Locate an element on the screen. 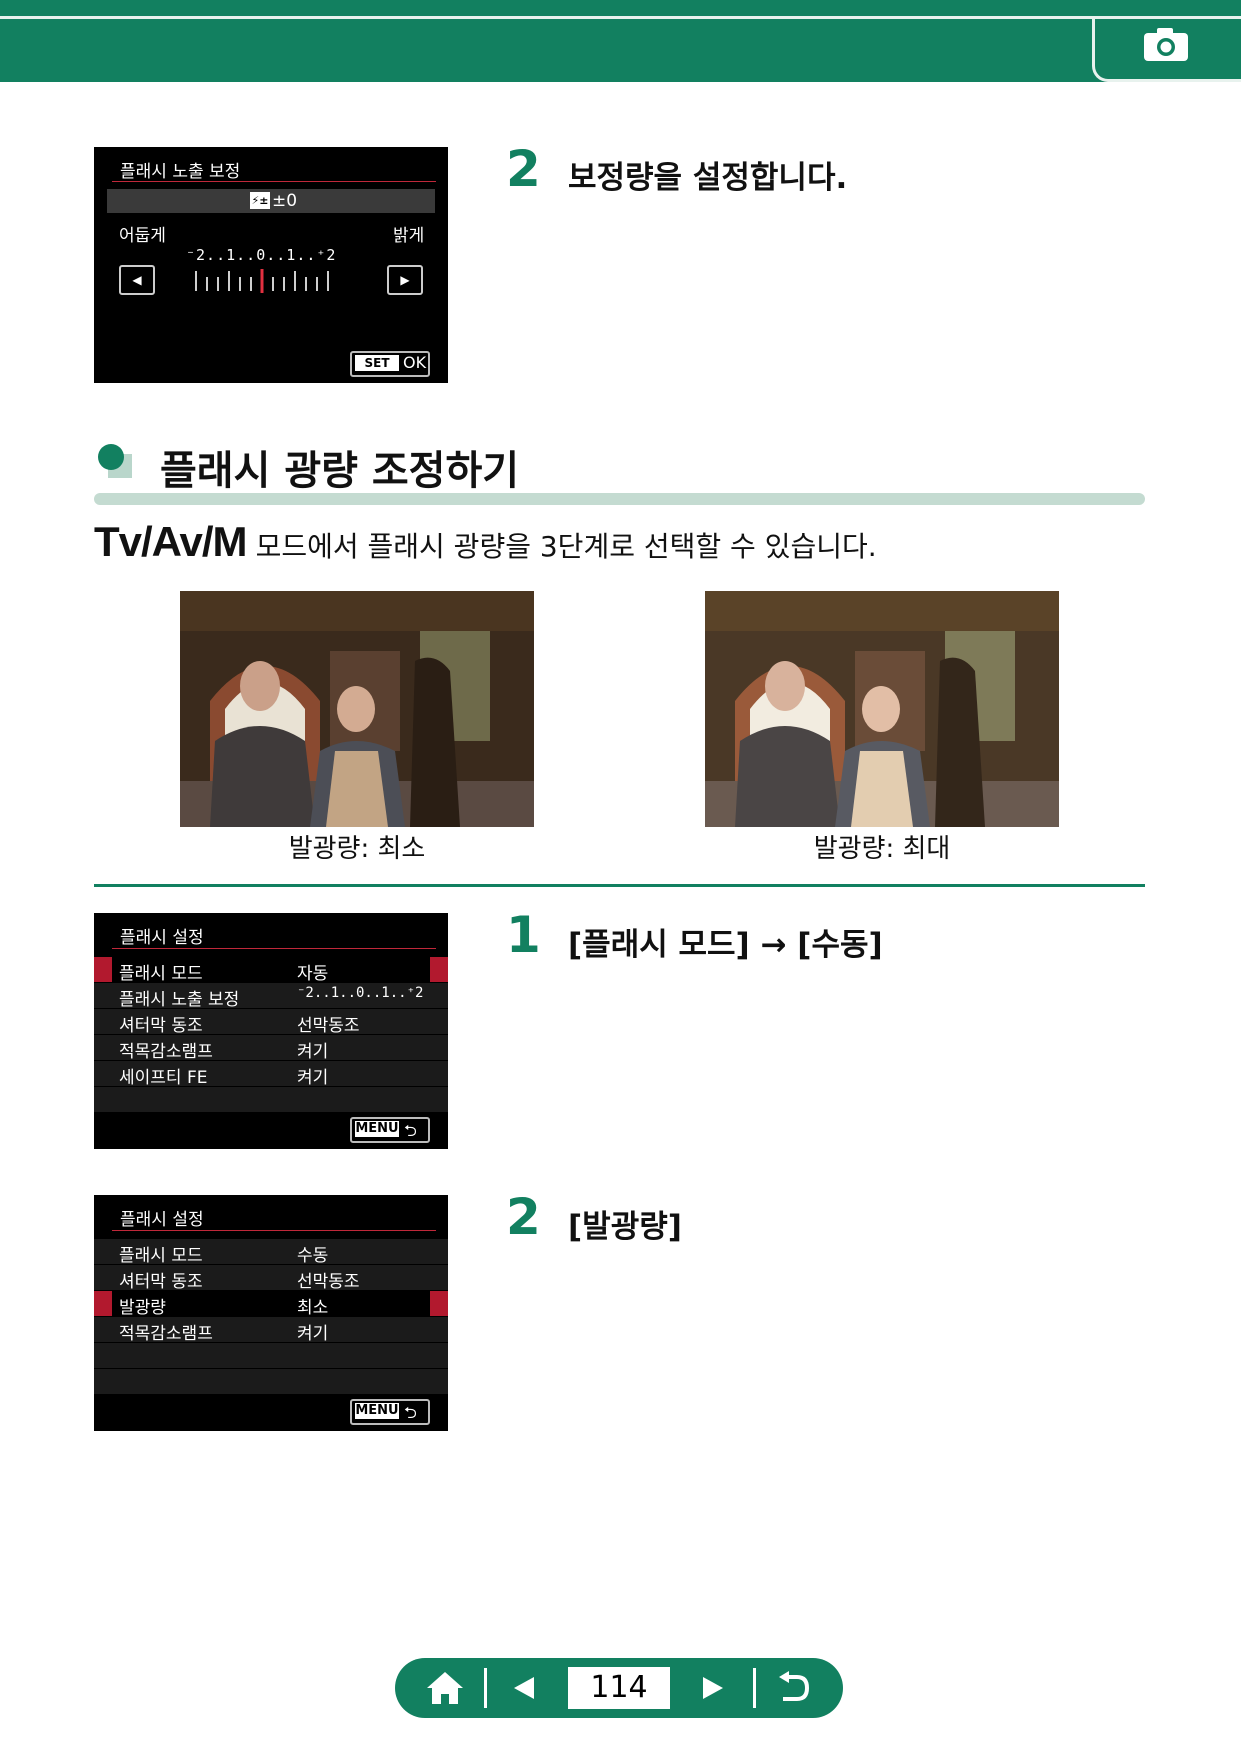  intro-text: 모드에서 플래시 광량을 3단계로 선택할 수 있습니다. is located at coordinates (566, 546).